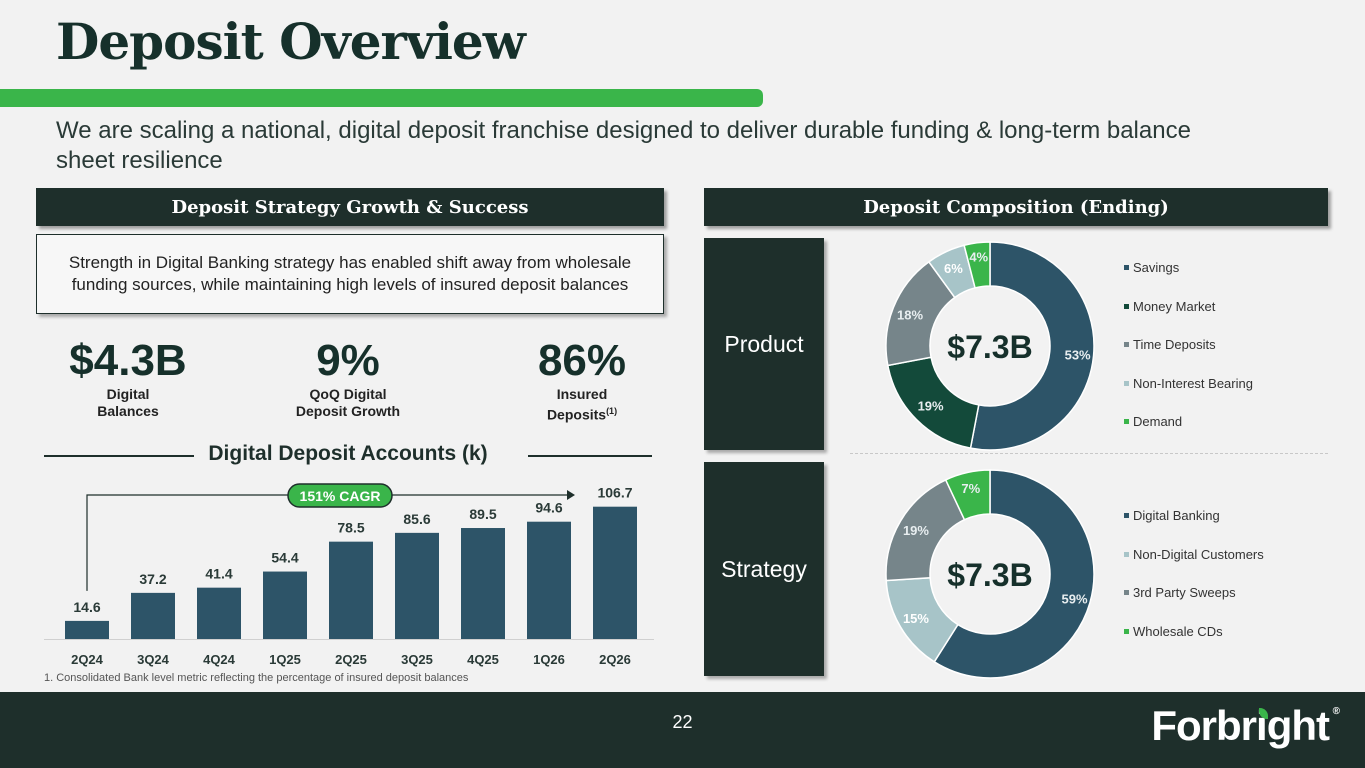  I want to click on bar-value-label: 37.2, so click(152, 579).